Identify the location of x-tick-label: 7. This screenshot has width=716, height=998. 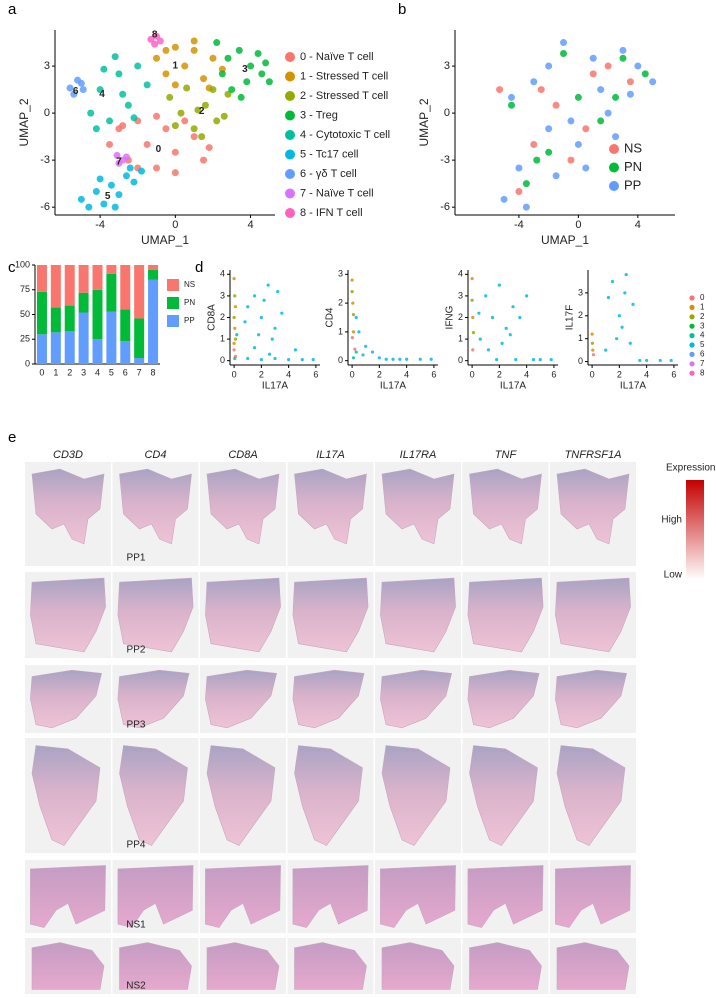
(139, 372).